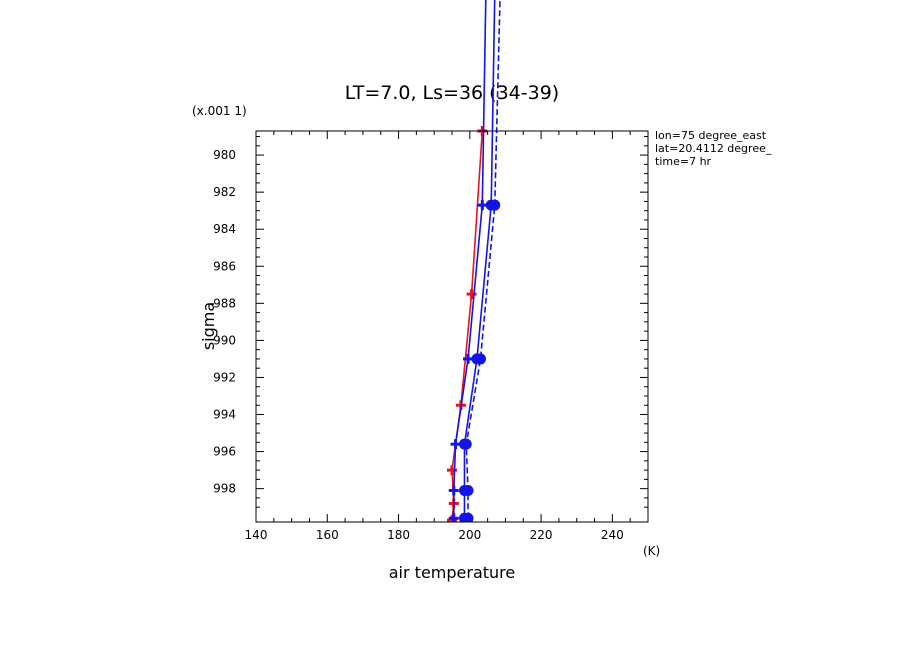 This screenshot has width=904, height=654. I want to click on y-tick-label: 996, so click(224, 452).